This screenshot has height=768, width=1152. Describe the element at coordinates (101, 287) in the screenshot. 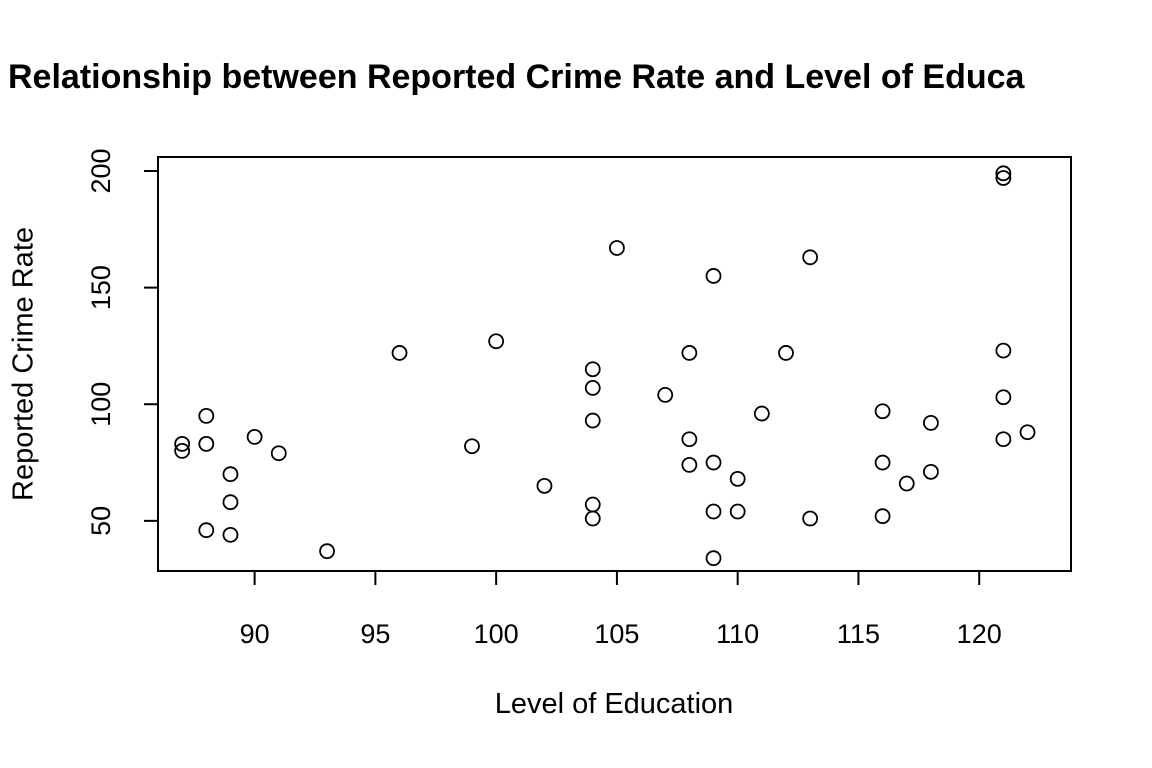

I see `y-tick-label: 150` at that location.